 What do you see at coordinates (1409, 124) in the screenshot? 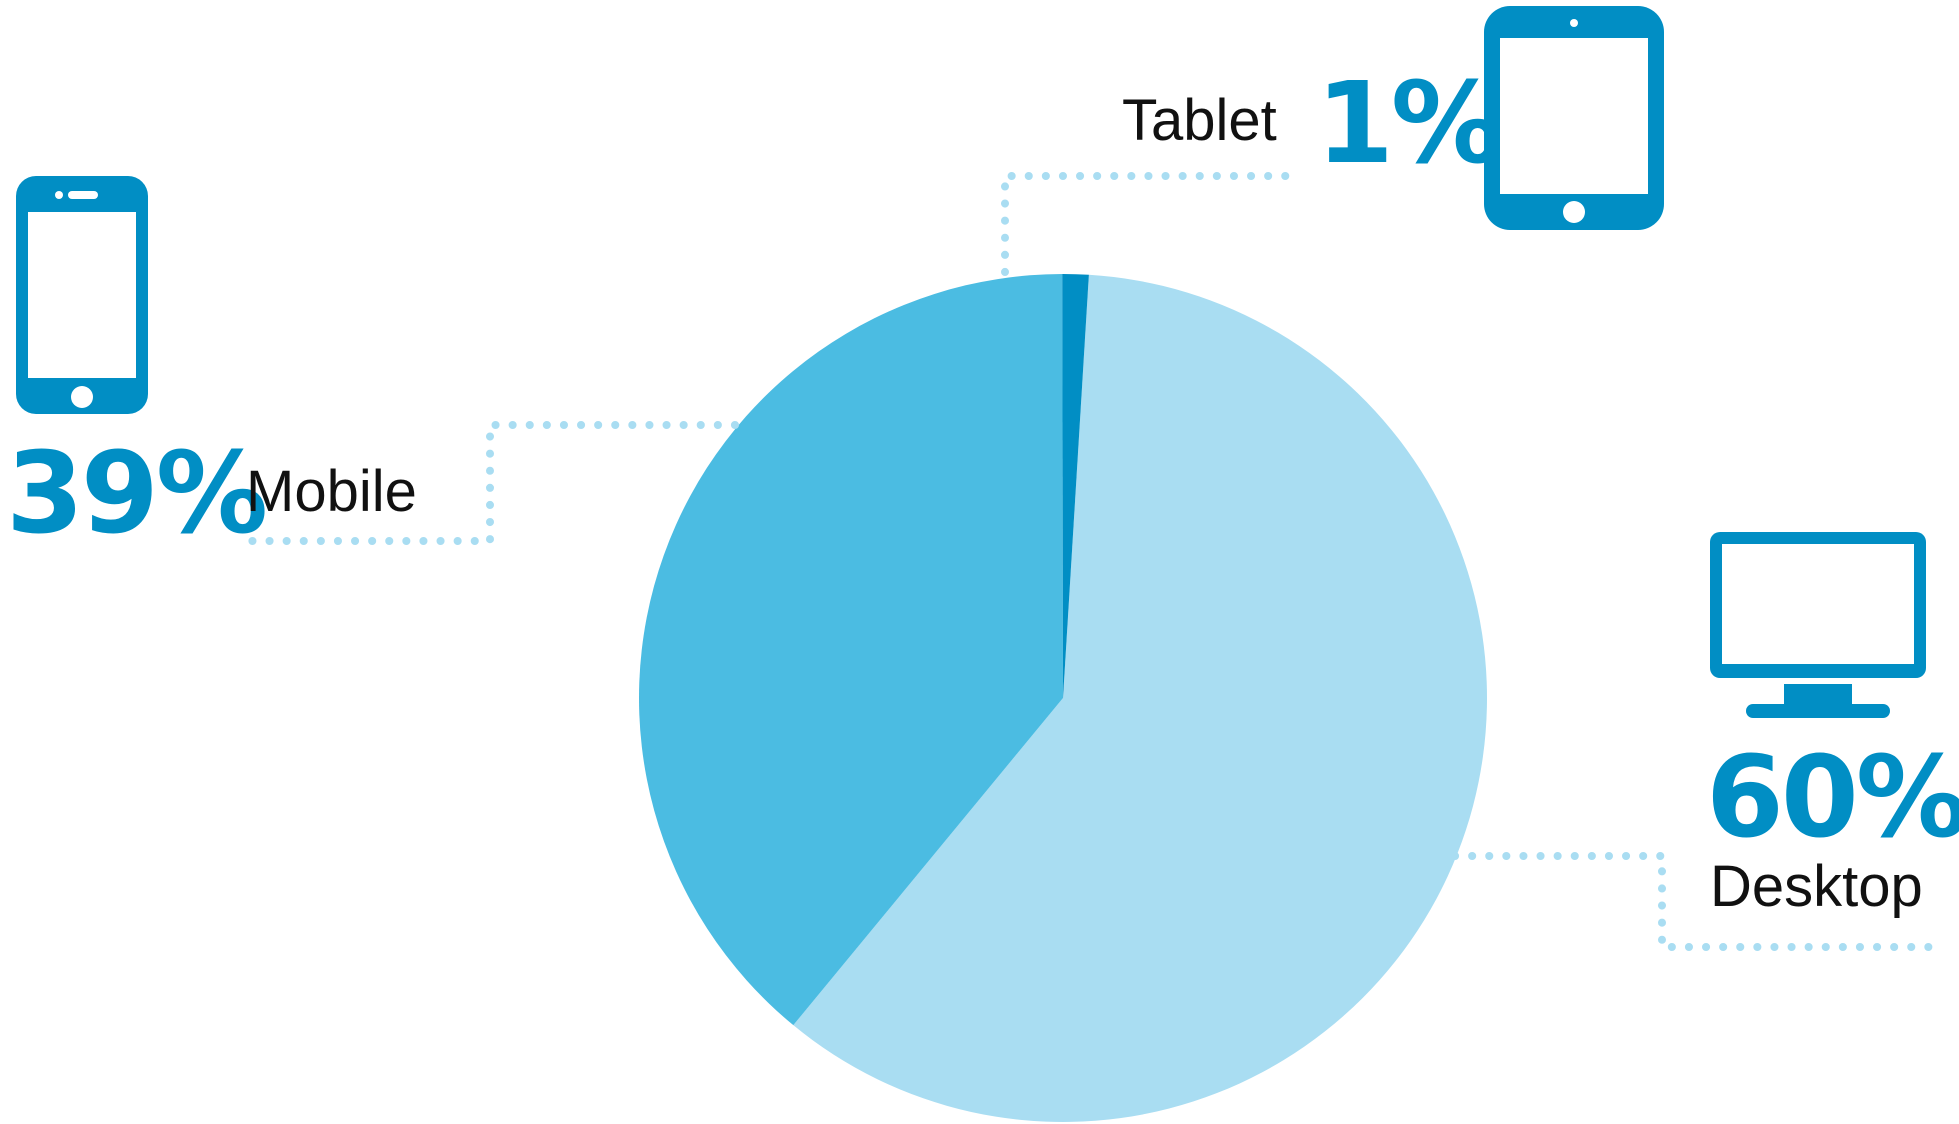
I see `tablet-percent: 1%` at bounding box center [1409, 124].